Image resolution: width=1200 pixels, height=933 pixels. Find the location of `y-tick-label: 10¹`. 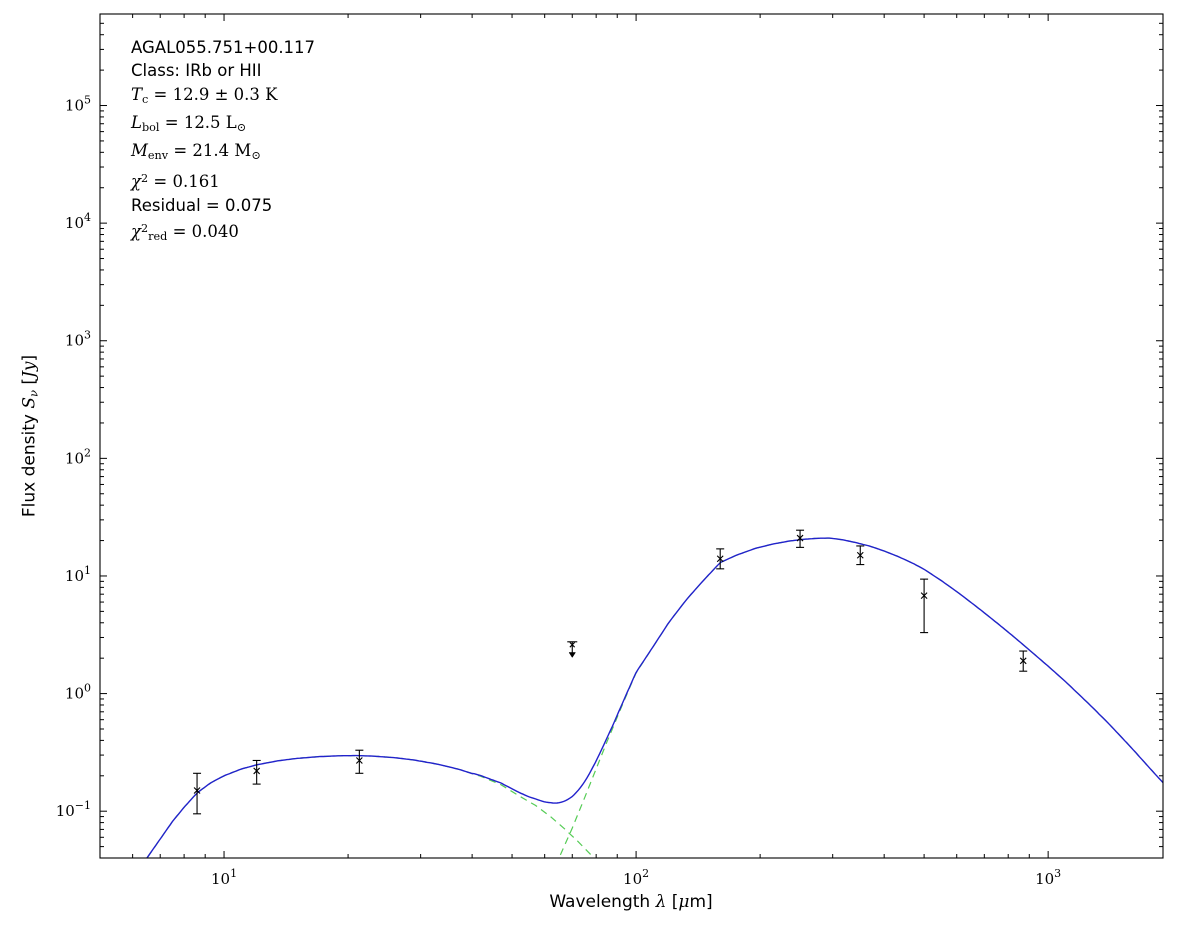

y-tick-label: 10¹ is located at coordinates (78, 574).